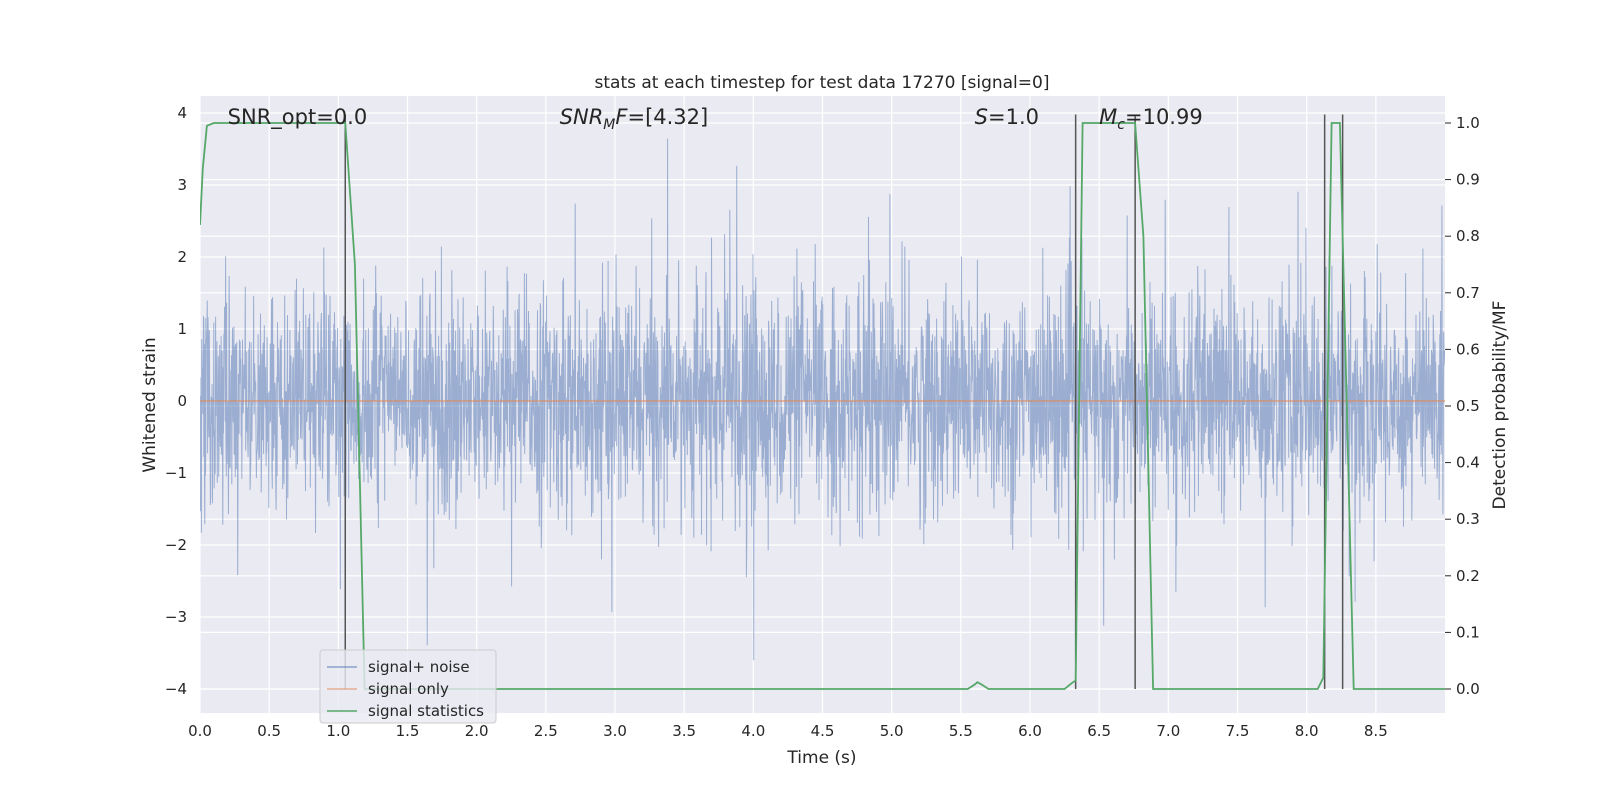 Image resolution: width=1600 pixels, height=804 pixels. I want to click on y-tick-label-right: 0.2, so click(1468, 576).